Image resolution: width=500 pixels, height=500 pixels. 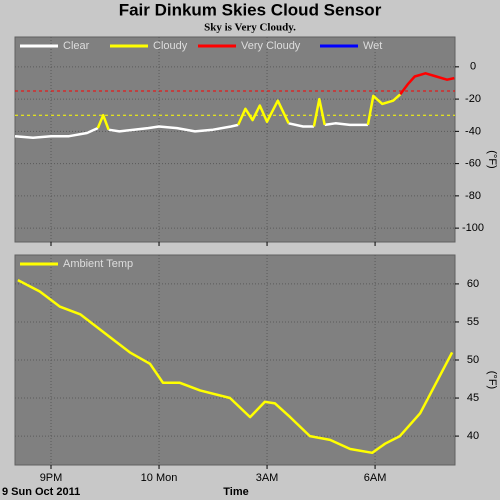 I want to click on y-tick-label: -20, so click(x=473, y=99).